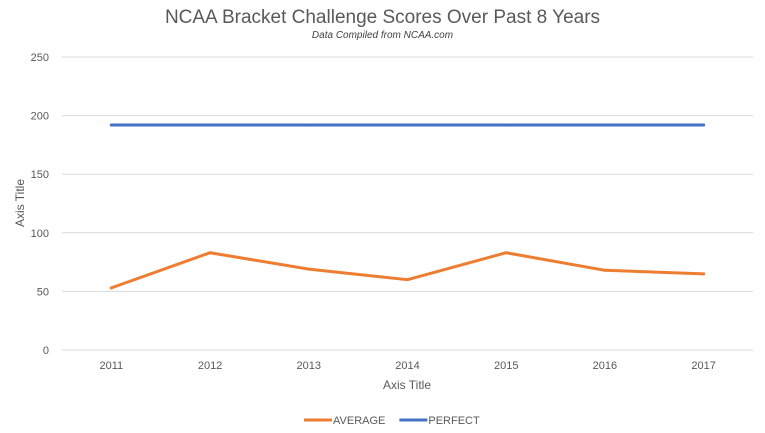  I want to click on x-tick-label: 2015, so click(506, 366).